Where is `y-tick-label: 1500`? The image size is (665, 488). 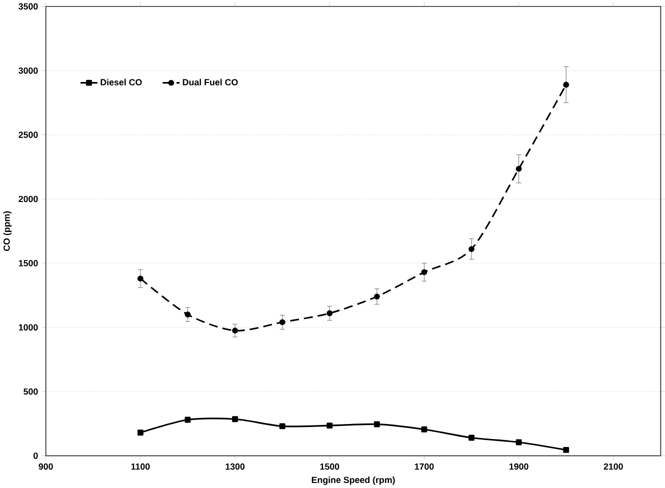 y-tick-label: 1500 is located at coordinates (28, 263).